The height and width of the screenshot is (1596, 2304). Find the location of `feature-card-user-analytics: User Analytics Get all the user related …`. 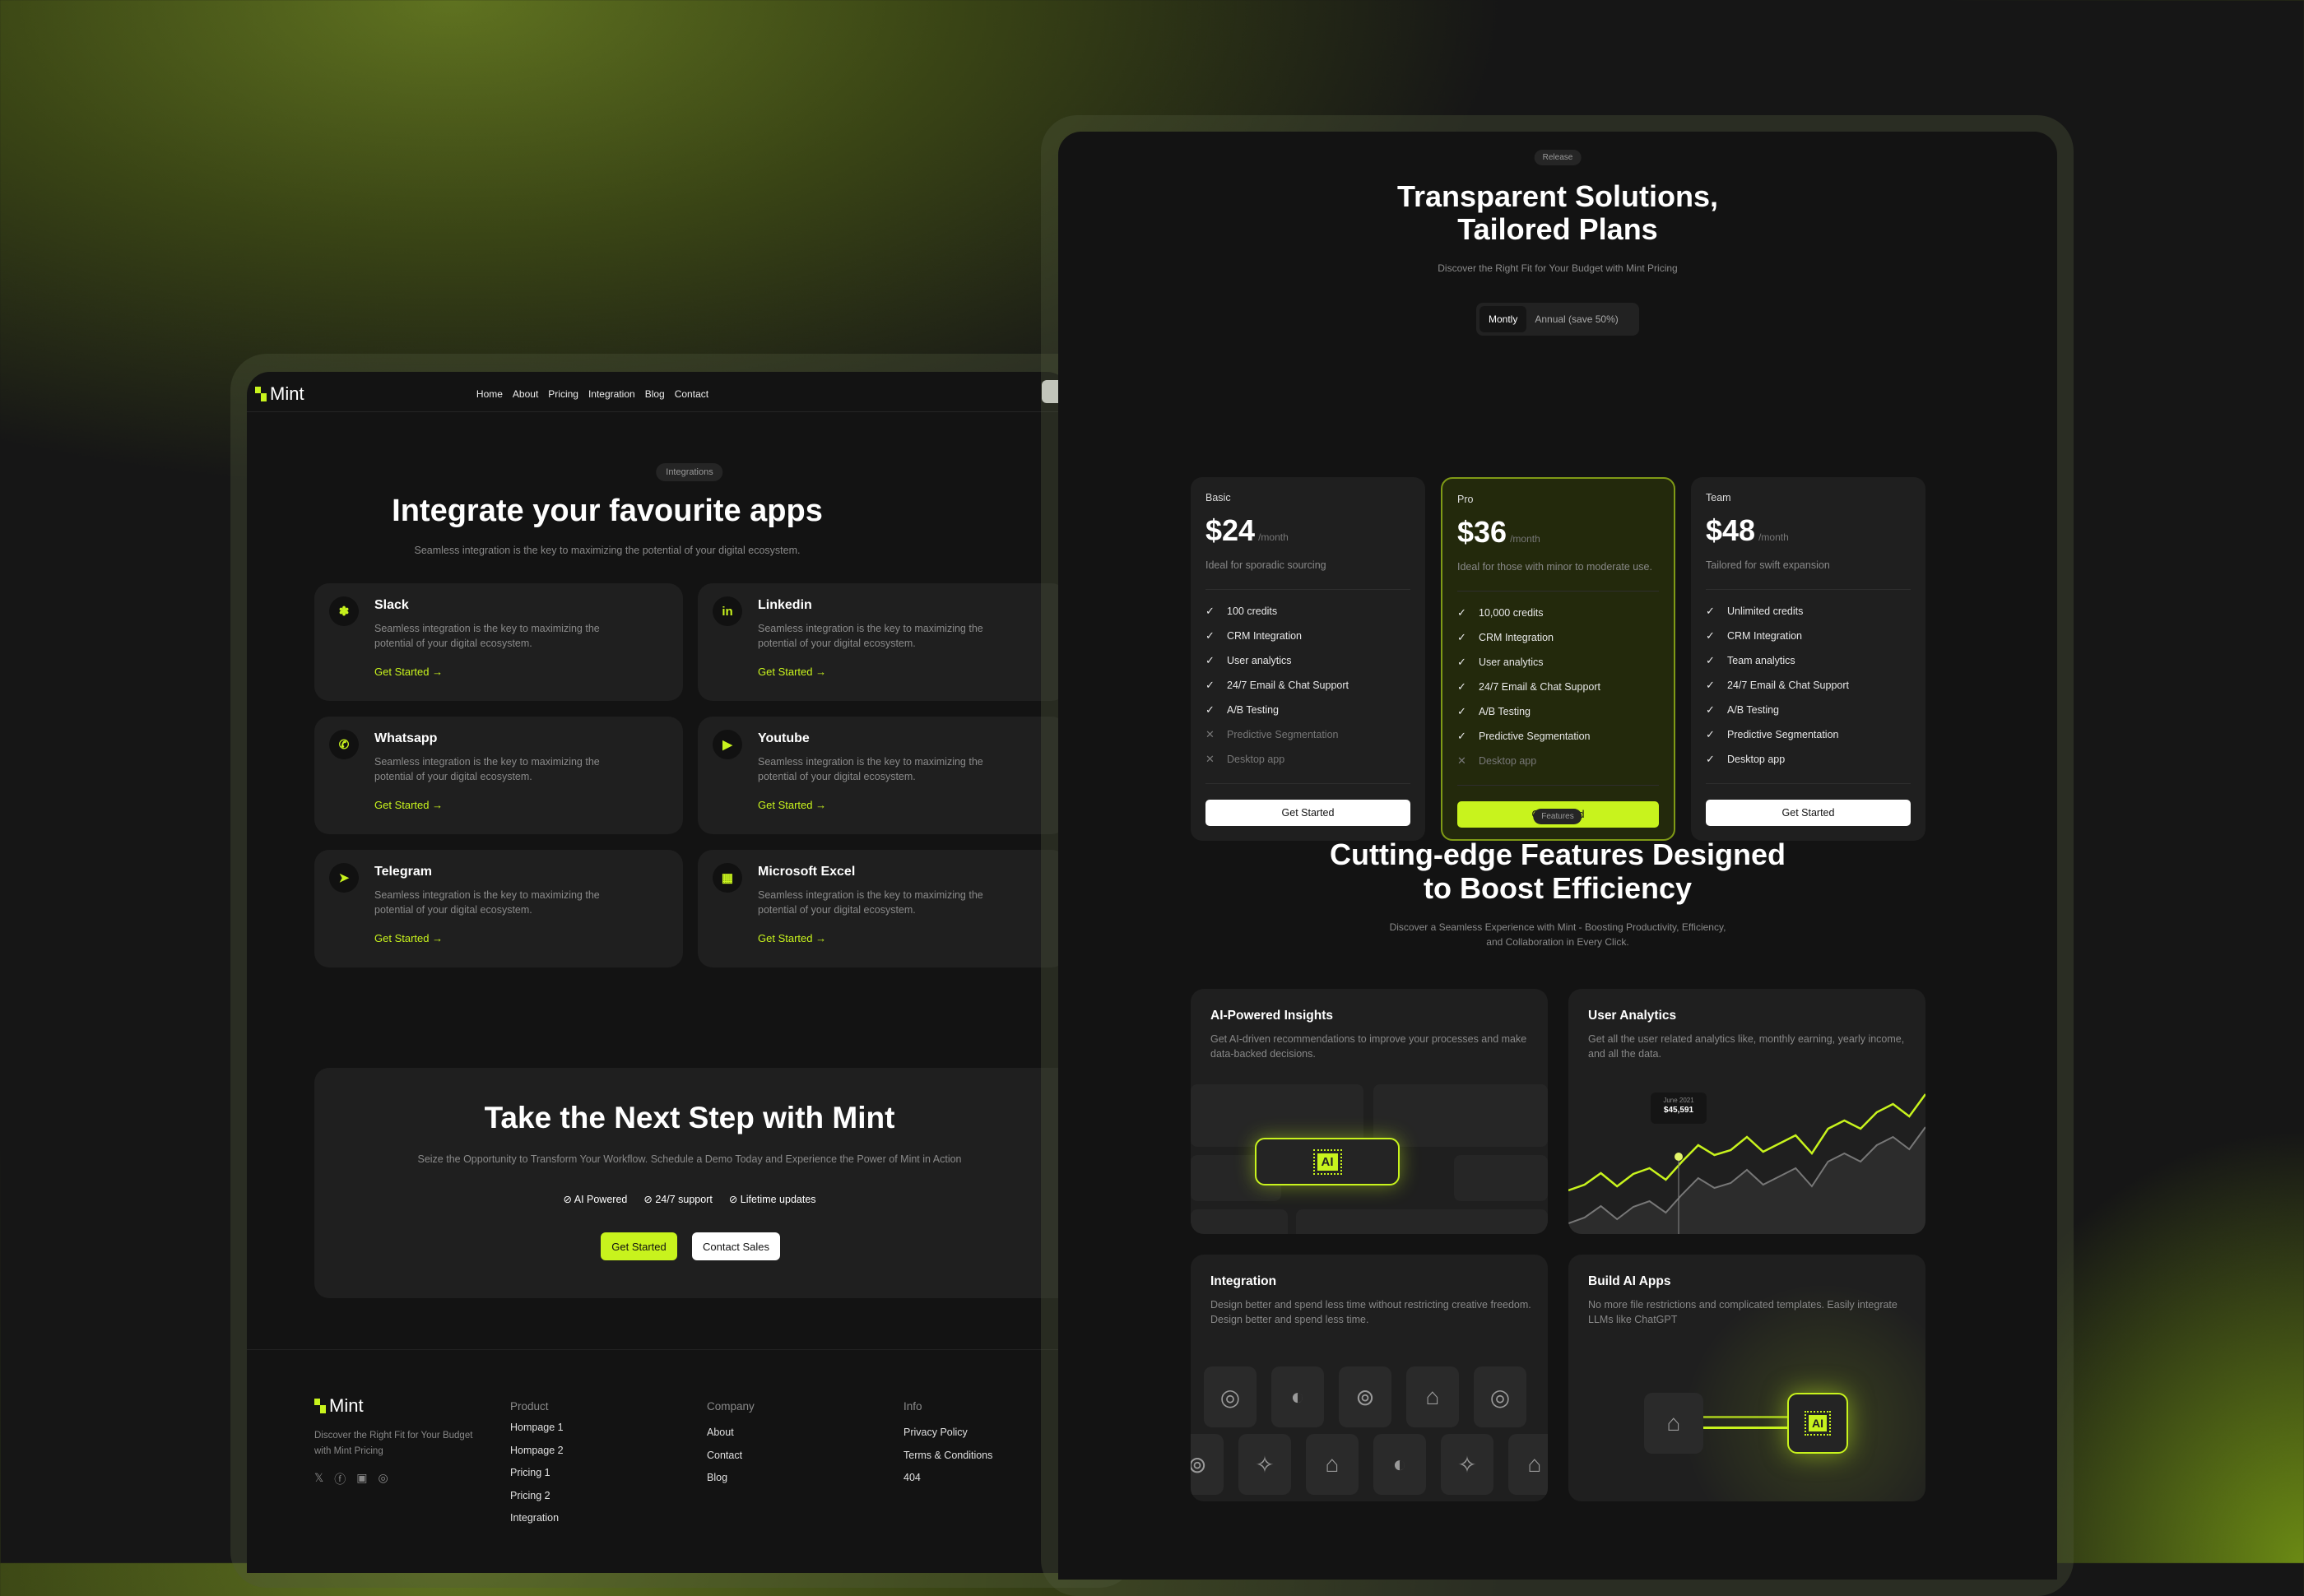

feature-card-user-analytics: User Analytics Get all the user related … is located at coordinates (1746, 1111).